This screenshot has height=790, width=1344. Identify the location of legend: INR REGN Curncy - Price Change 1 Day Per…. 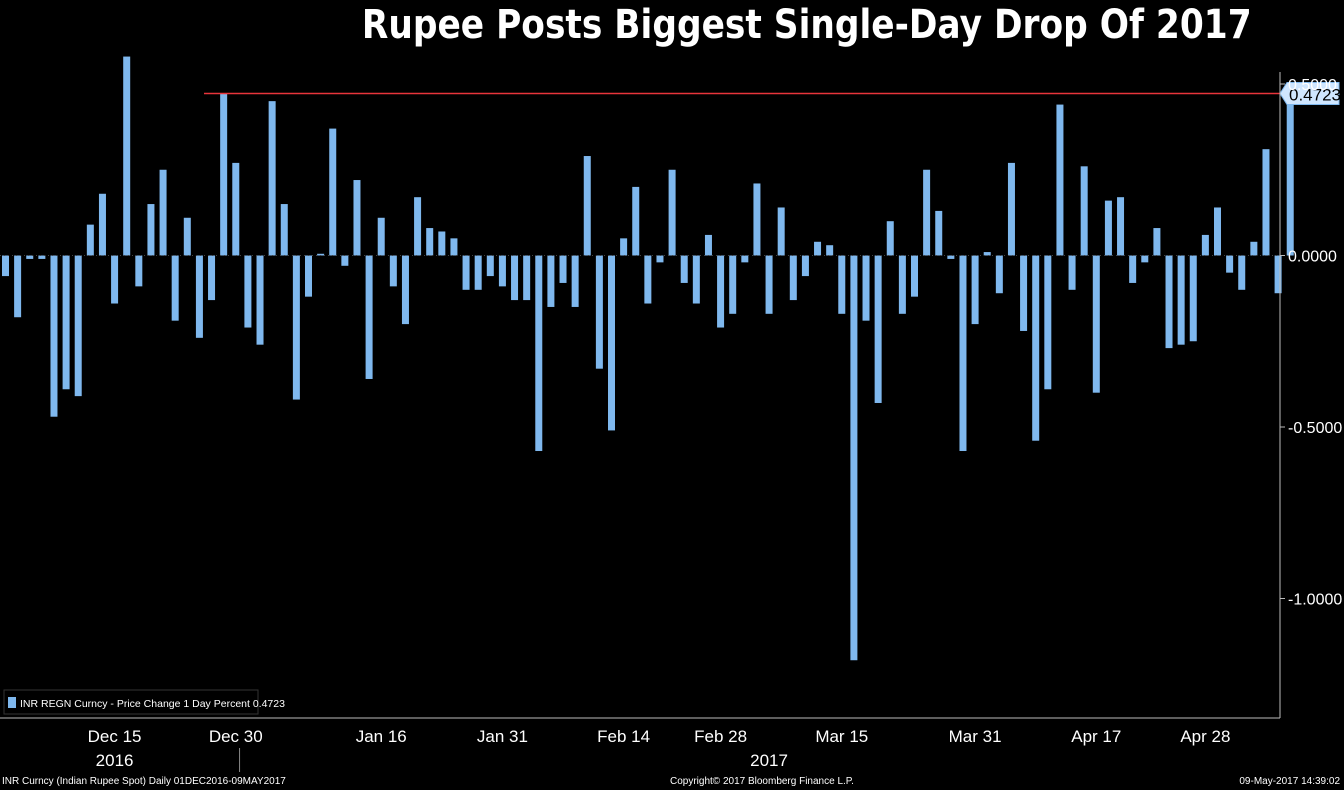
(144, 702).